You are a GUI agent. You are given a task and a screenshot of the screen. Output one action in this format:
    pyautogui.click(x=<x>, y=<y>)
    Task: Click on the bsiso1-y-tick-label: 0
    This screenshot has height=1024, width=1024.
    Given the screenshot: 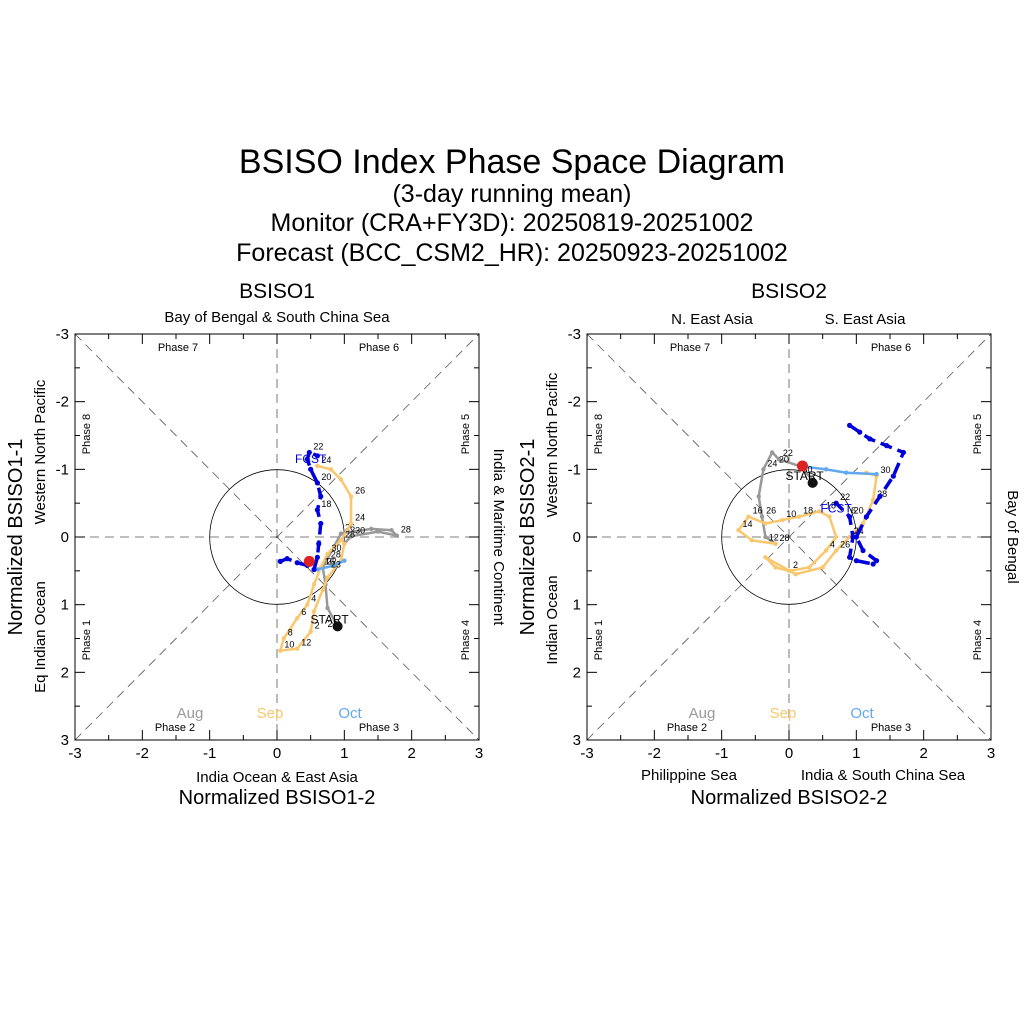 What is the action you would take?
    pyautogui.click(x=65, y=537)
    